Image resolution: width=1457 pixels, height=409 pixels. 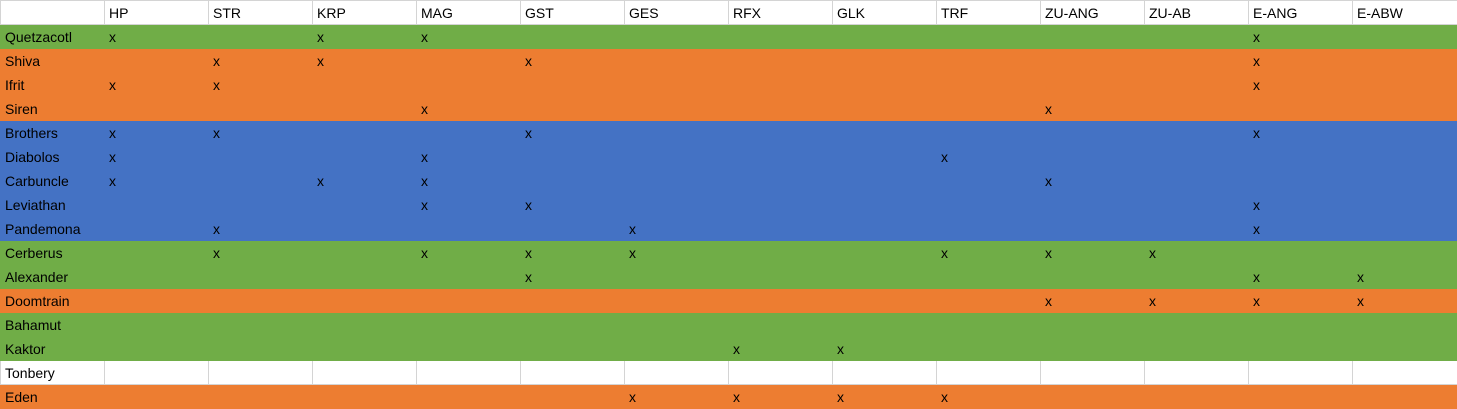 I want to click on column-header-gst: GST, so click(x=572, y=12).